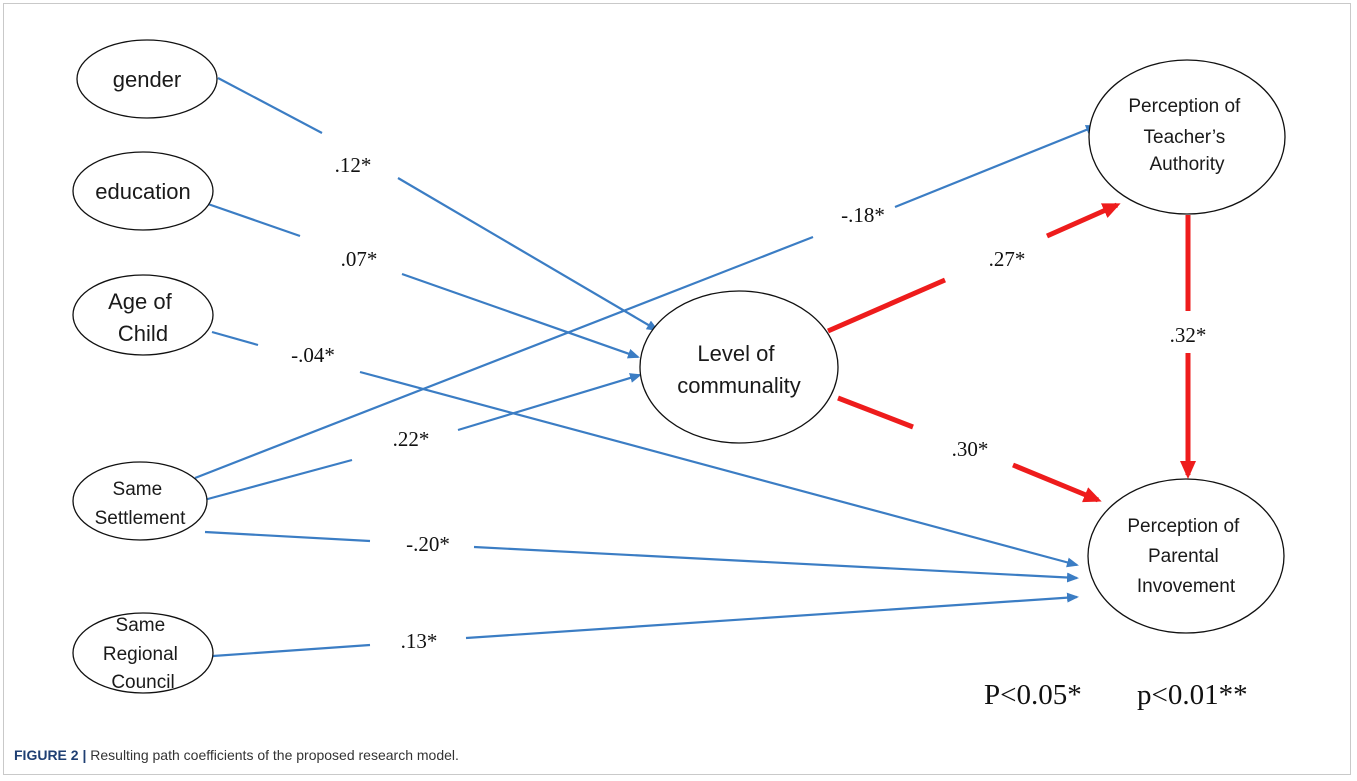 Image resolution: width=1357 pixels, height=781 pixels. I want to click on coef-regional-parental: .13*, so click(419, 641).